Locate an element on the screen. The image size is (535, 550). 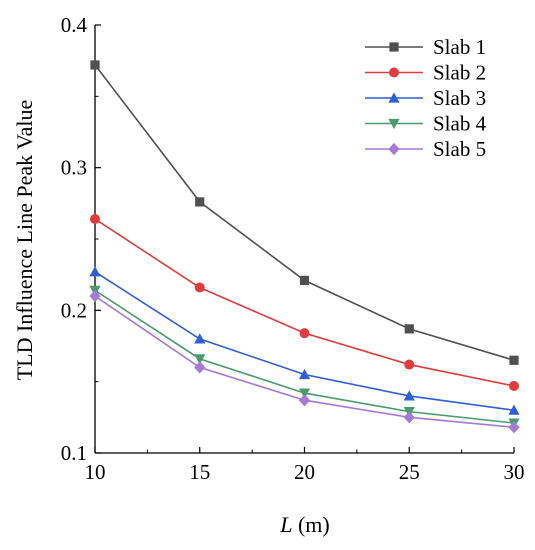
y-tick-label: 0.3 is located at coordinates (74, 168).